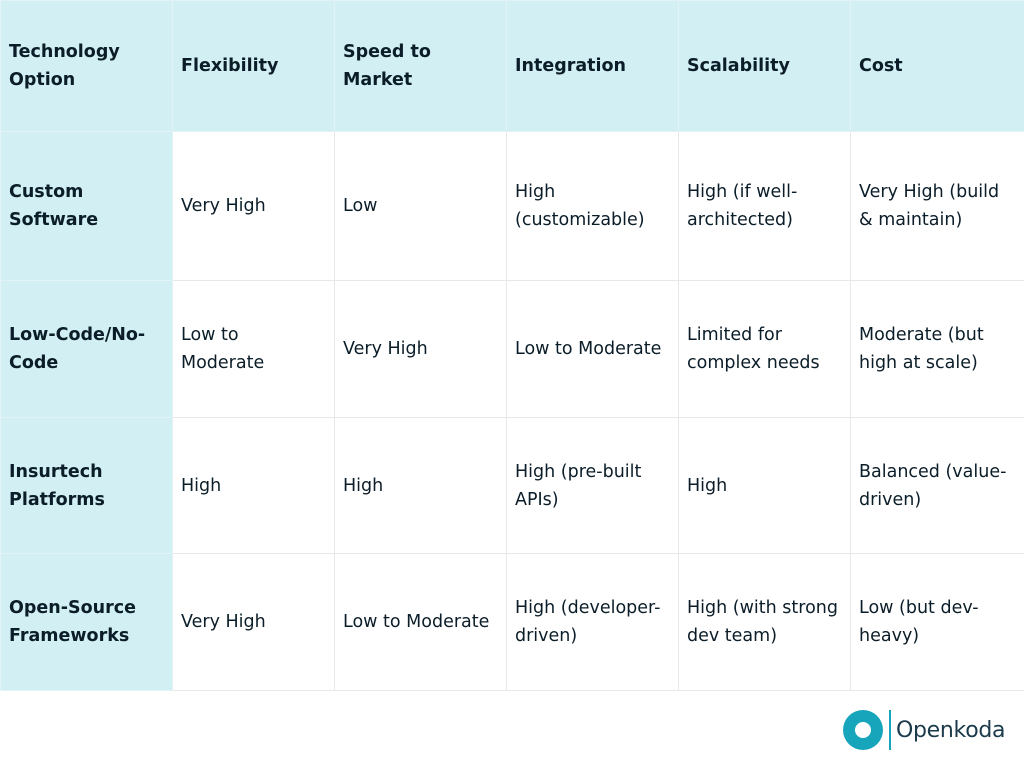 Image resolution: width=1024 pixels, height=768 pixels. Describe the element at coordinates (592, 622) in the screenshot. I see `cell-integration: High (developer-driven)` at that location.